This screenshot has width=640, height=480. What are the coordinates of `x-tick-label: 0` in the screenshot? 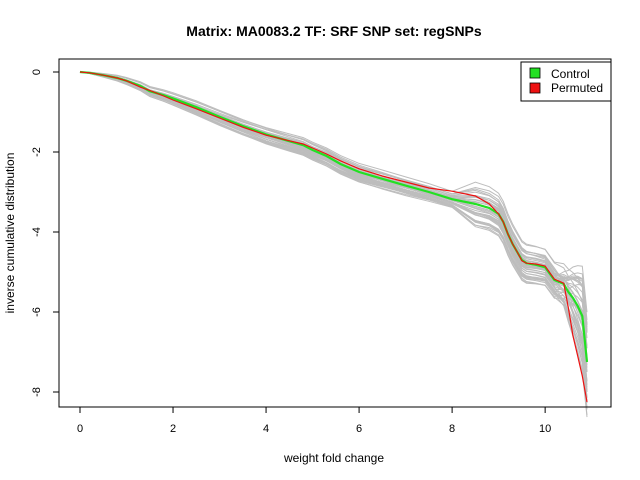 It's located at (80, 429).